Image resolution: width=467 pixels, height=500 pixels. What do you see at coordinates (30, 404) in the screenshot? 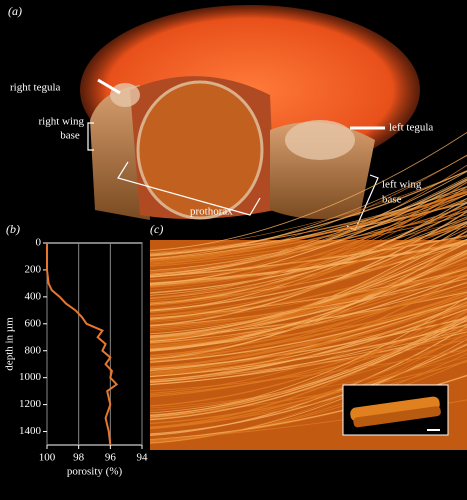
I see `y-tick-label: 1200` at bounding box center [30, 404].